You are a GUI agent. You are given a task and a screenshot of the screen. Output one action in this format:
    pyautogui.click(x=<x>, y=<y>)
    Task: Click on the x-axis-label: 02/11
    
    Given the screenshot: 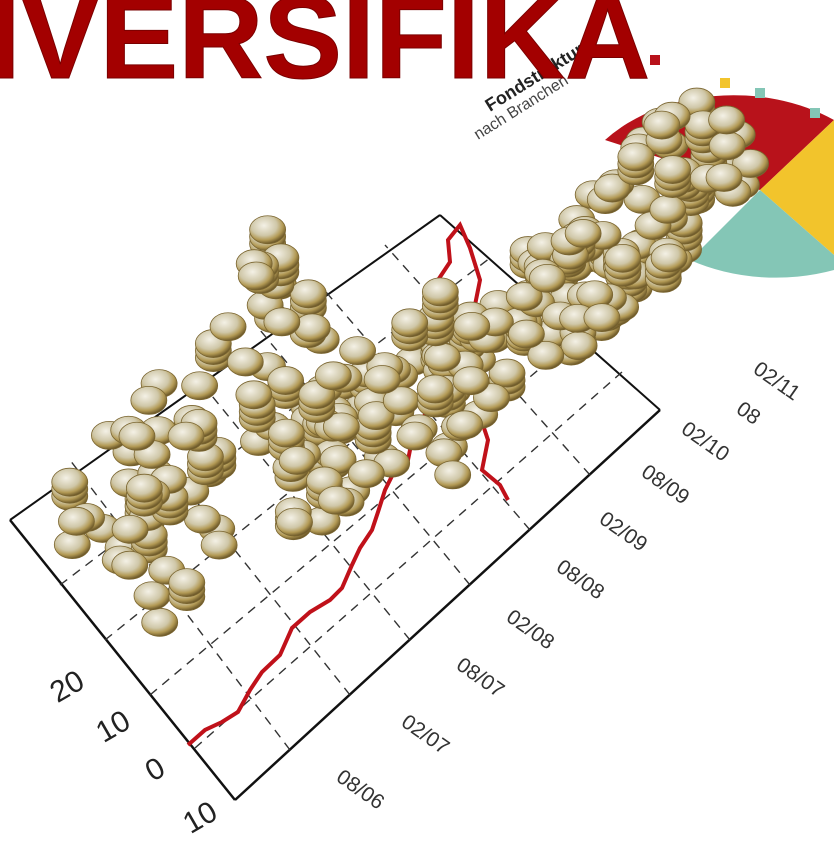 What is the action you would take?
    pyautogui.click(x=776, y=381)
    